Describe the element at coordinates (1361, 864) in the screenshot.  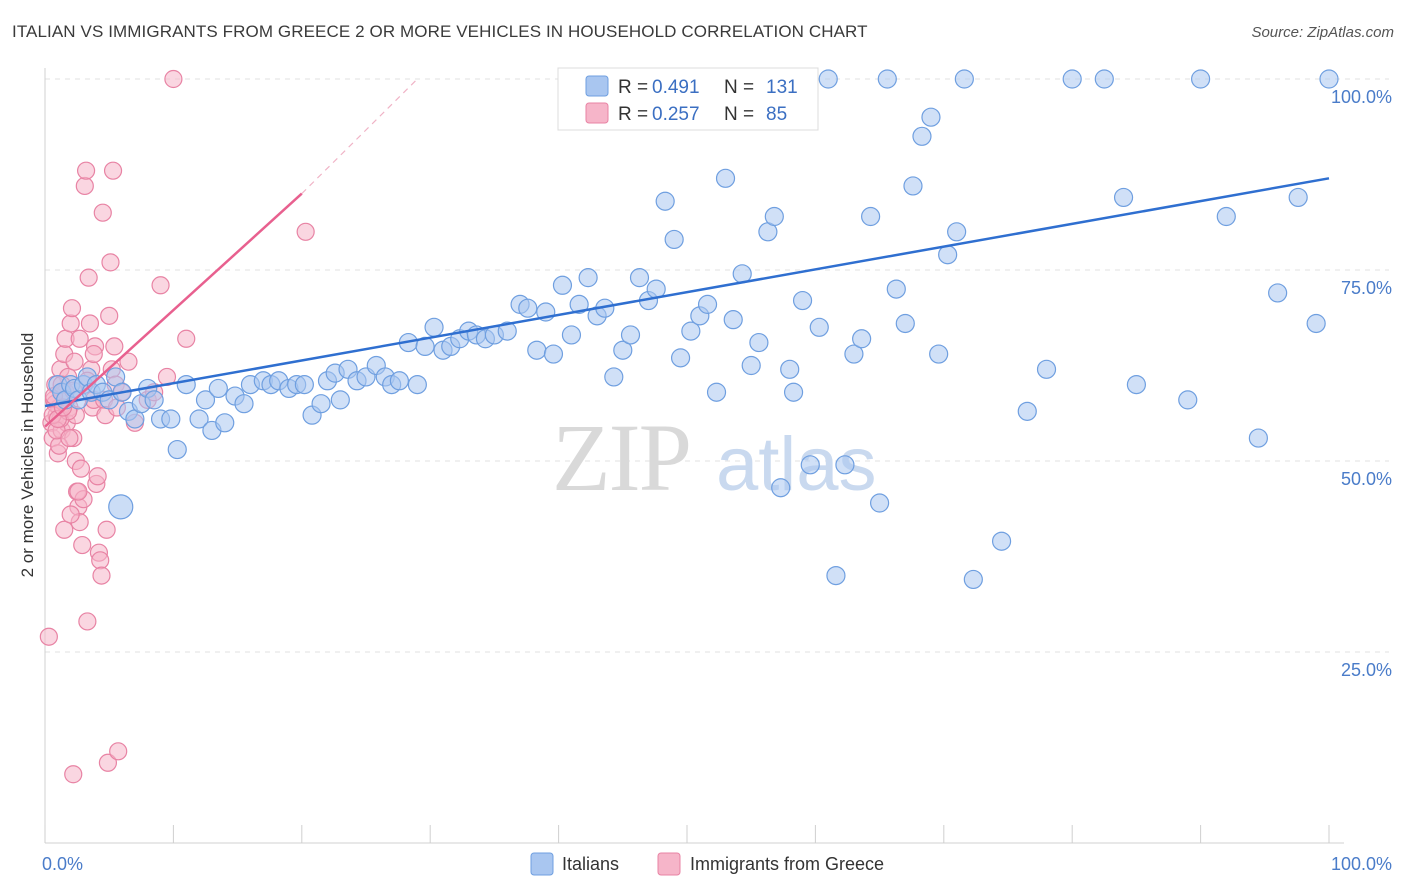
I see `x-tick-label-end: 100.0%` at that location.